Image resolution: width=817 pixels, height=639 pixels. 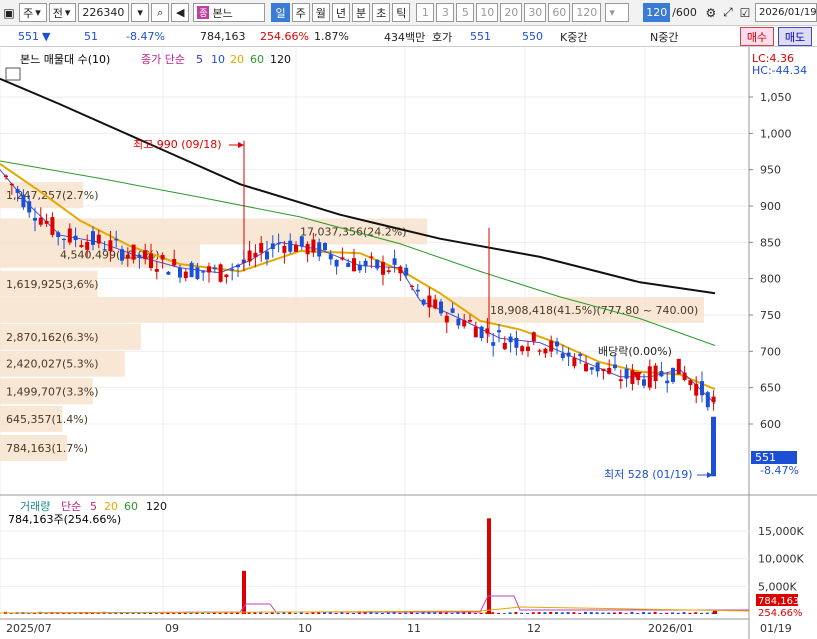 I want to click on minute-60: 60, so click(x=559, y=12).